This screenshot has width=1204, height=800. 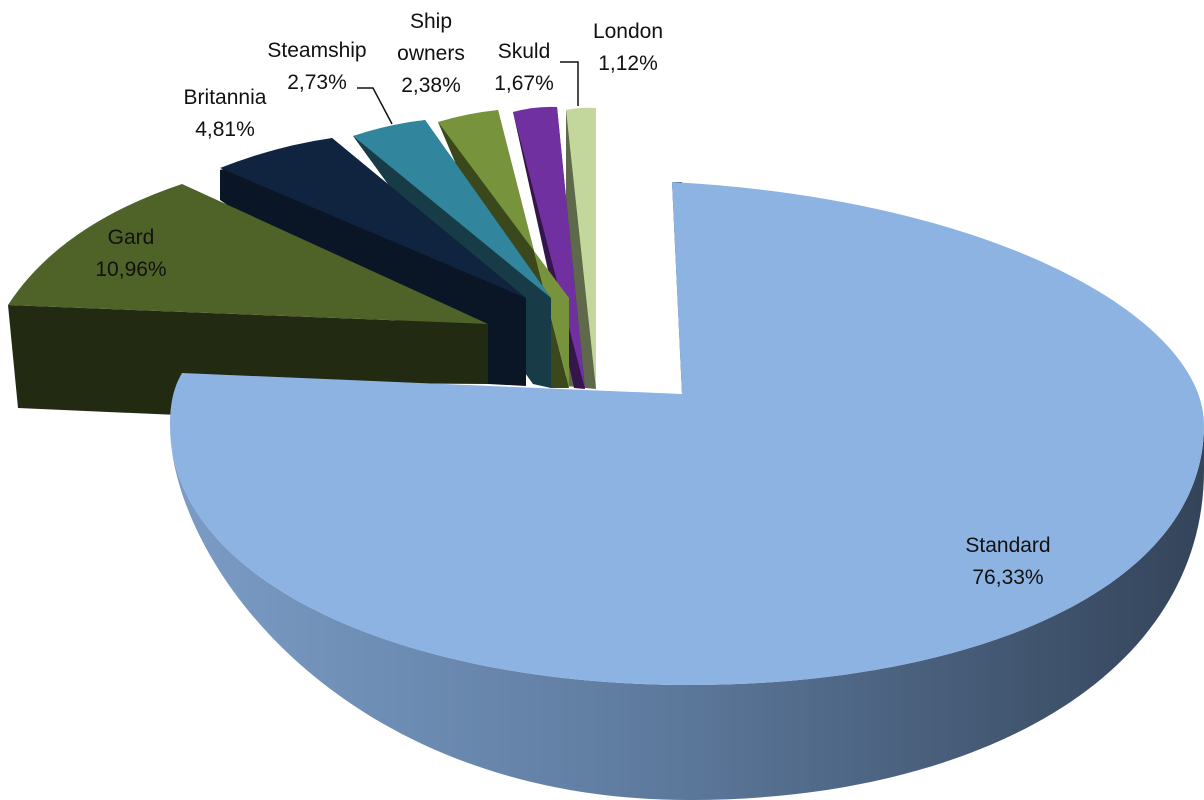 I want to click on slice-top-britannia, so click(x=373, y=218).